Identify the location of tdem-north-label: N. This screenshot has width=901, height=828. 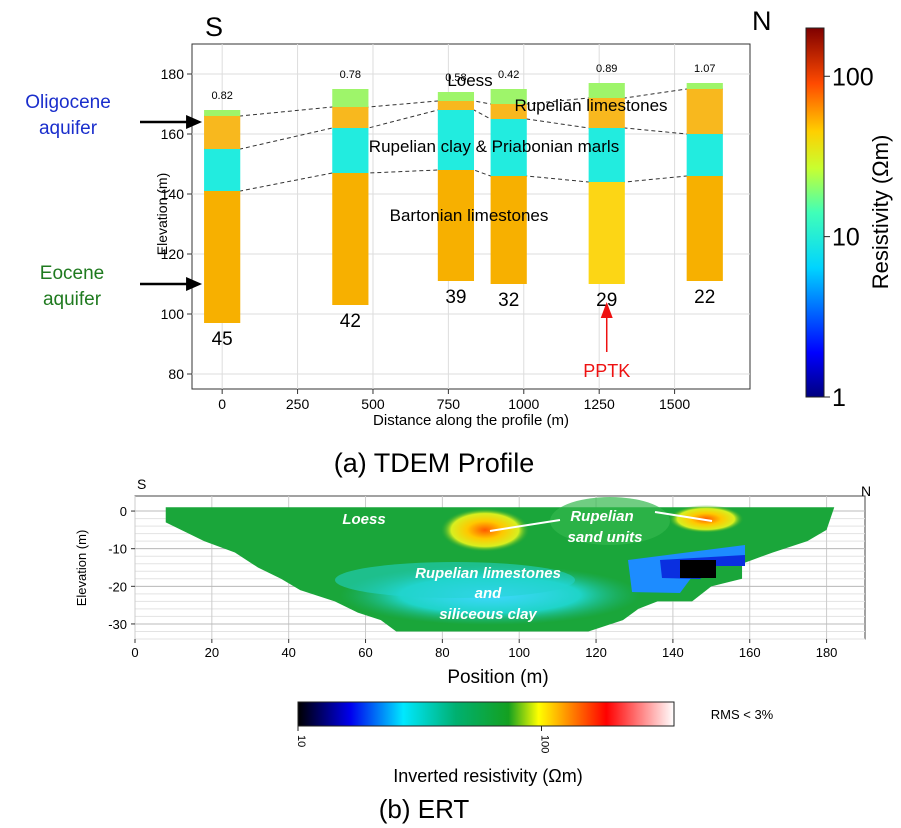
(762, 21).